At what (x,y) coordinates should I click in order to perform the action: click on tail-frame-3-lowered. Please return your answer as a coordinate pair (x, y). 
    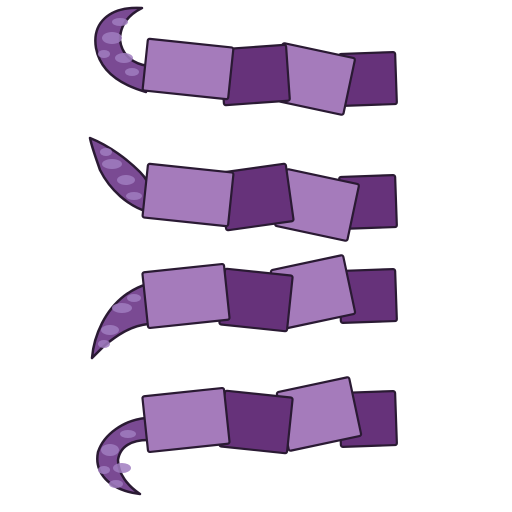
    Looking at the image, I should click on (244, 307).